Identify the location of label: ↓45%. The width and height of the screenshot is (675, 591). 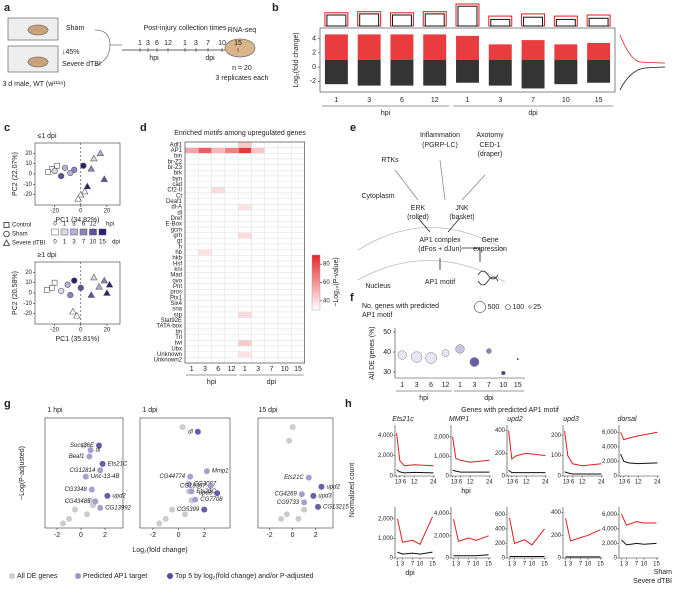
(71, 52).